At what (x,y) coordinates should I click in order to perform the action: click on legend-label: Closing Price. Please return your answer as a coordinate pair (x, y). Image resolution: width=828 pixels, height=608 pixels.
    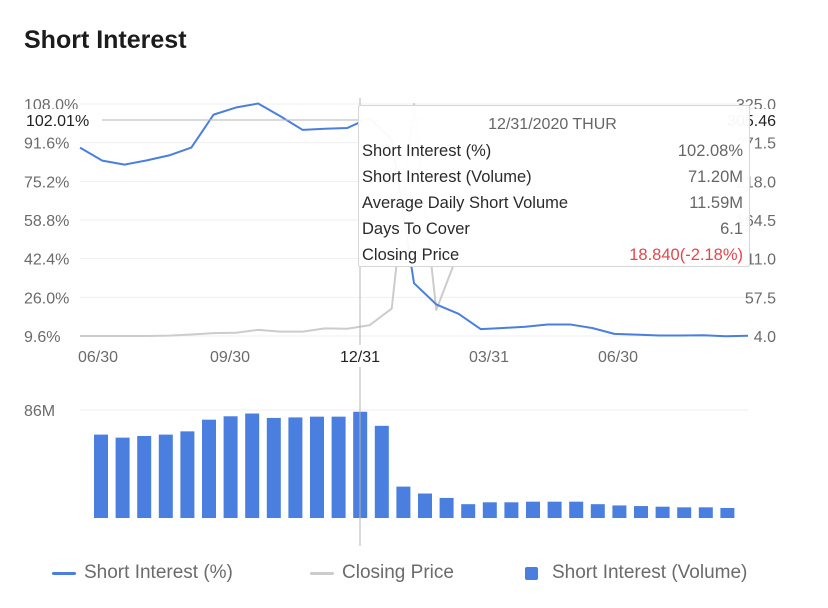
    Looking at the image, I should click on (398, 572).